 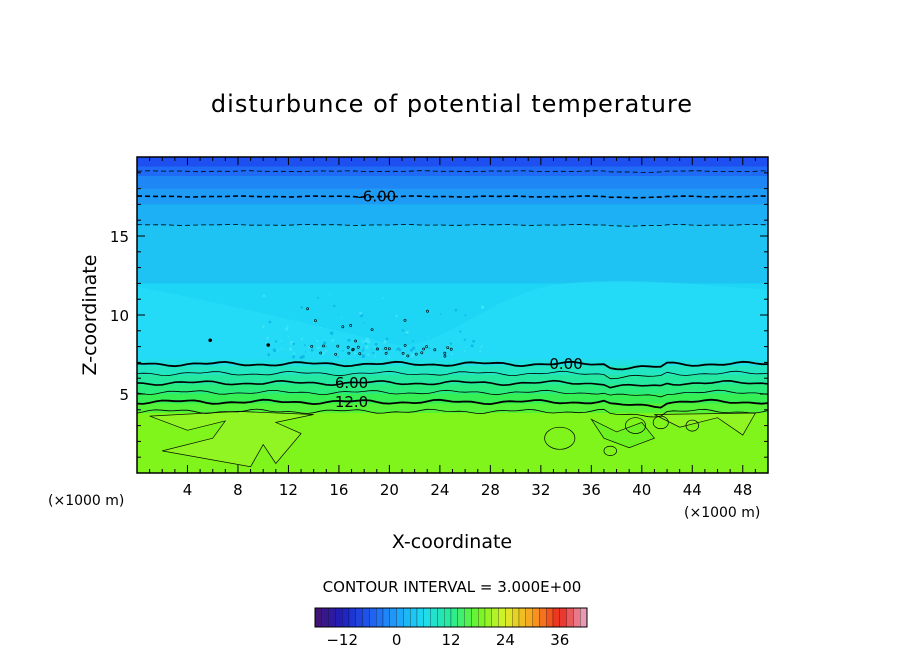 What do you see at coordinates (452, 587) in the screenshot?
I see `contour-interval-text: CONTOUR INTERVAL = 3.000E+00` at bounding box center [452, 587].